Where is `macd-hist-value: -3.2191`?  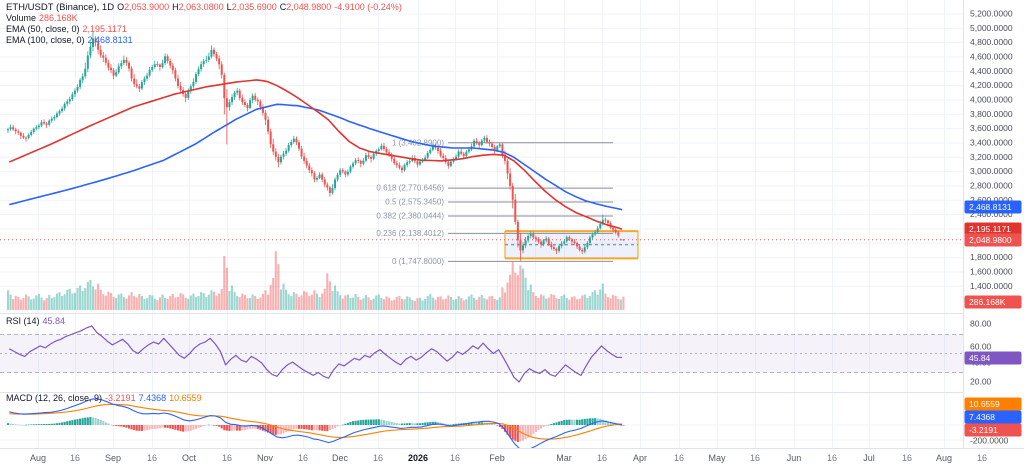 macd-hist-value: -3.2191 is located at coordinates (120, 398).